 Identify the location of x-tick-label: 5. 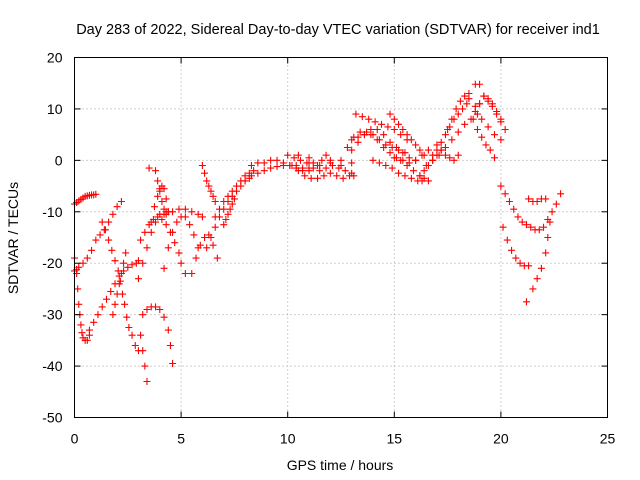
(181, 439).